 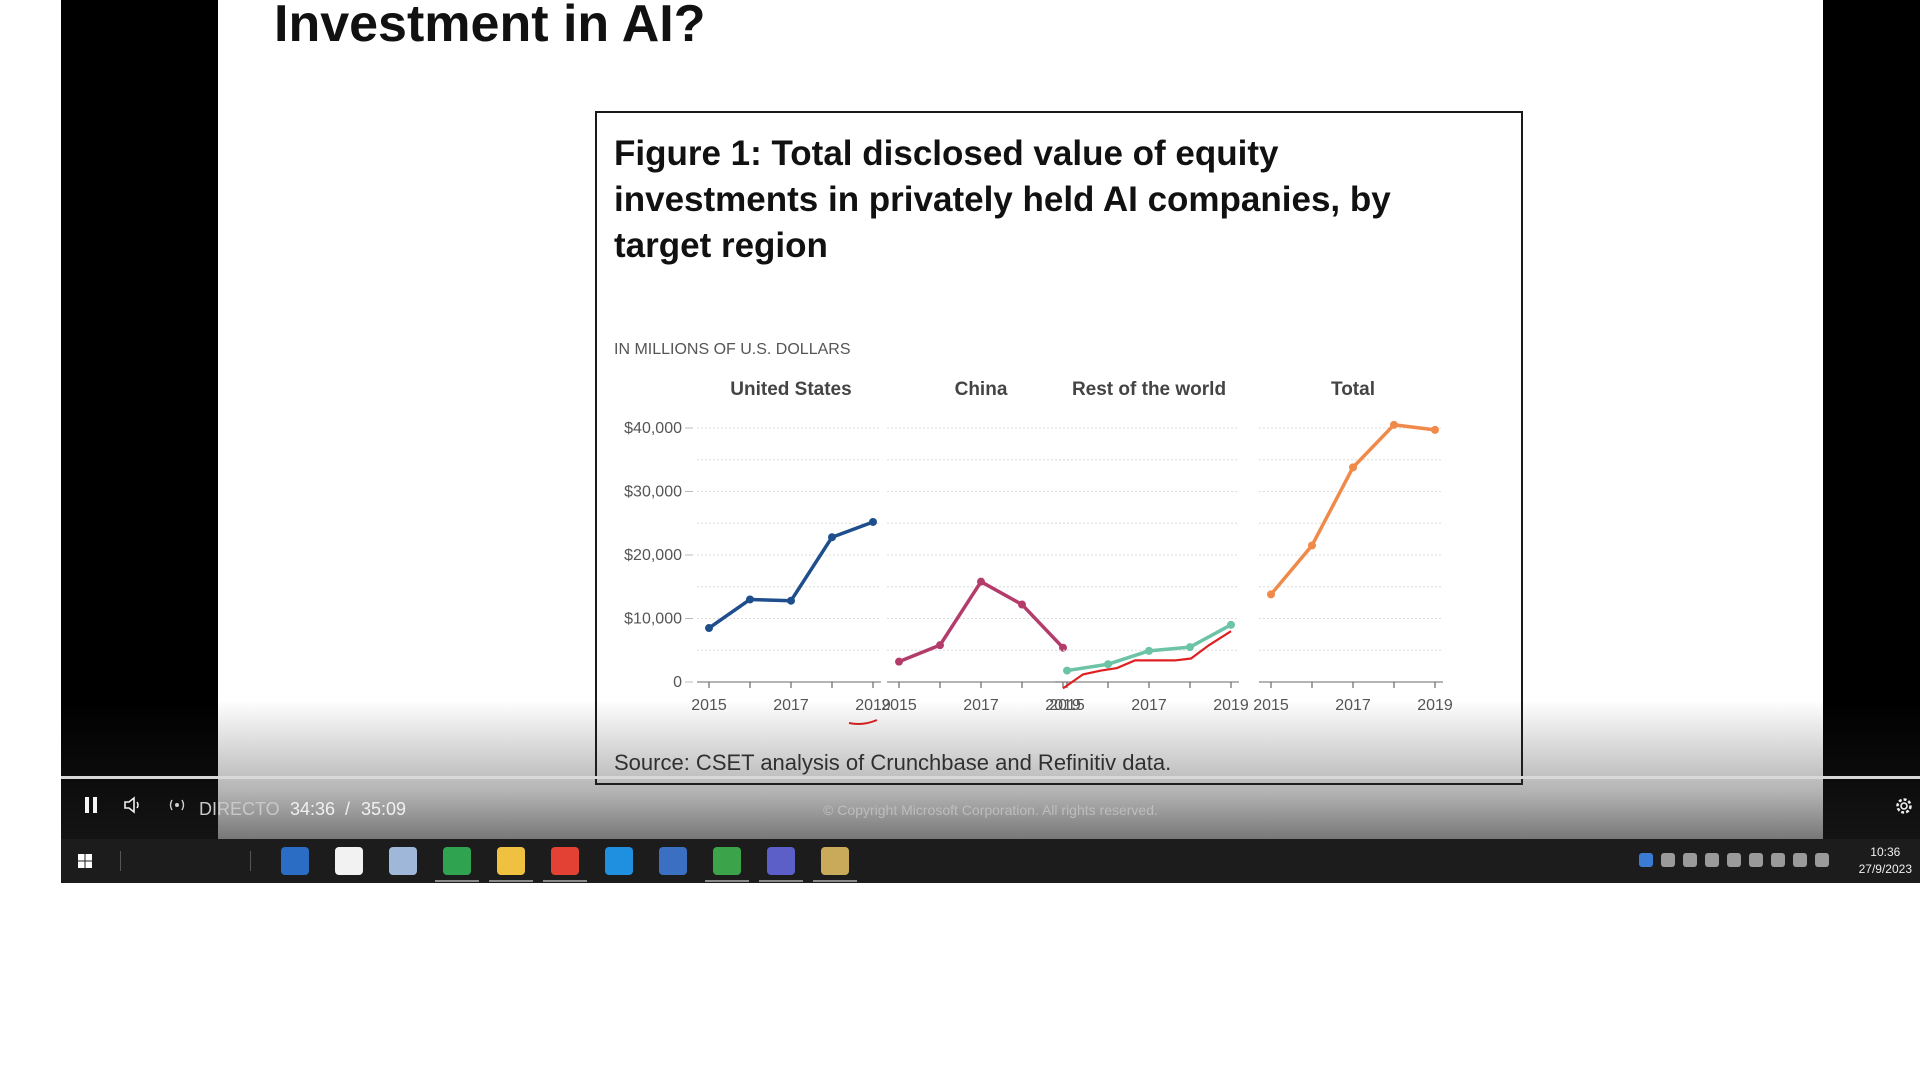 I want to click on pause-button, so click(x=92, y=806).